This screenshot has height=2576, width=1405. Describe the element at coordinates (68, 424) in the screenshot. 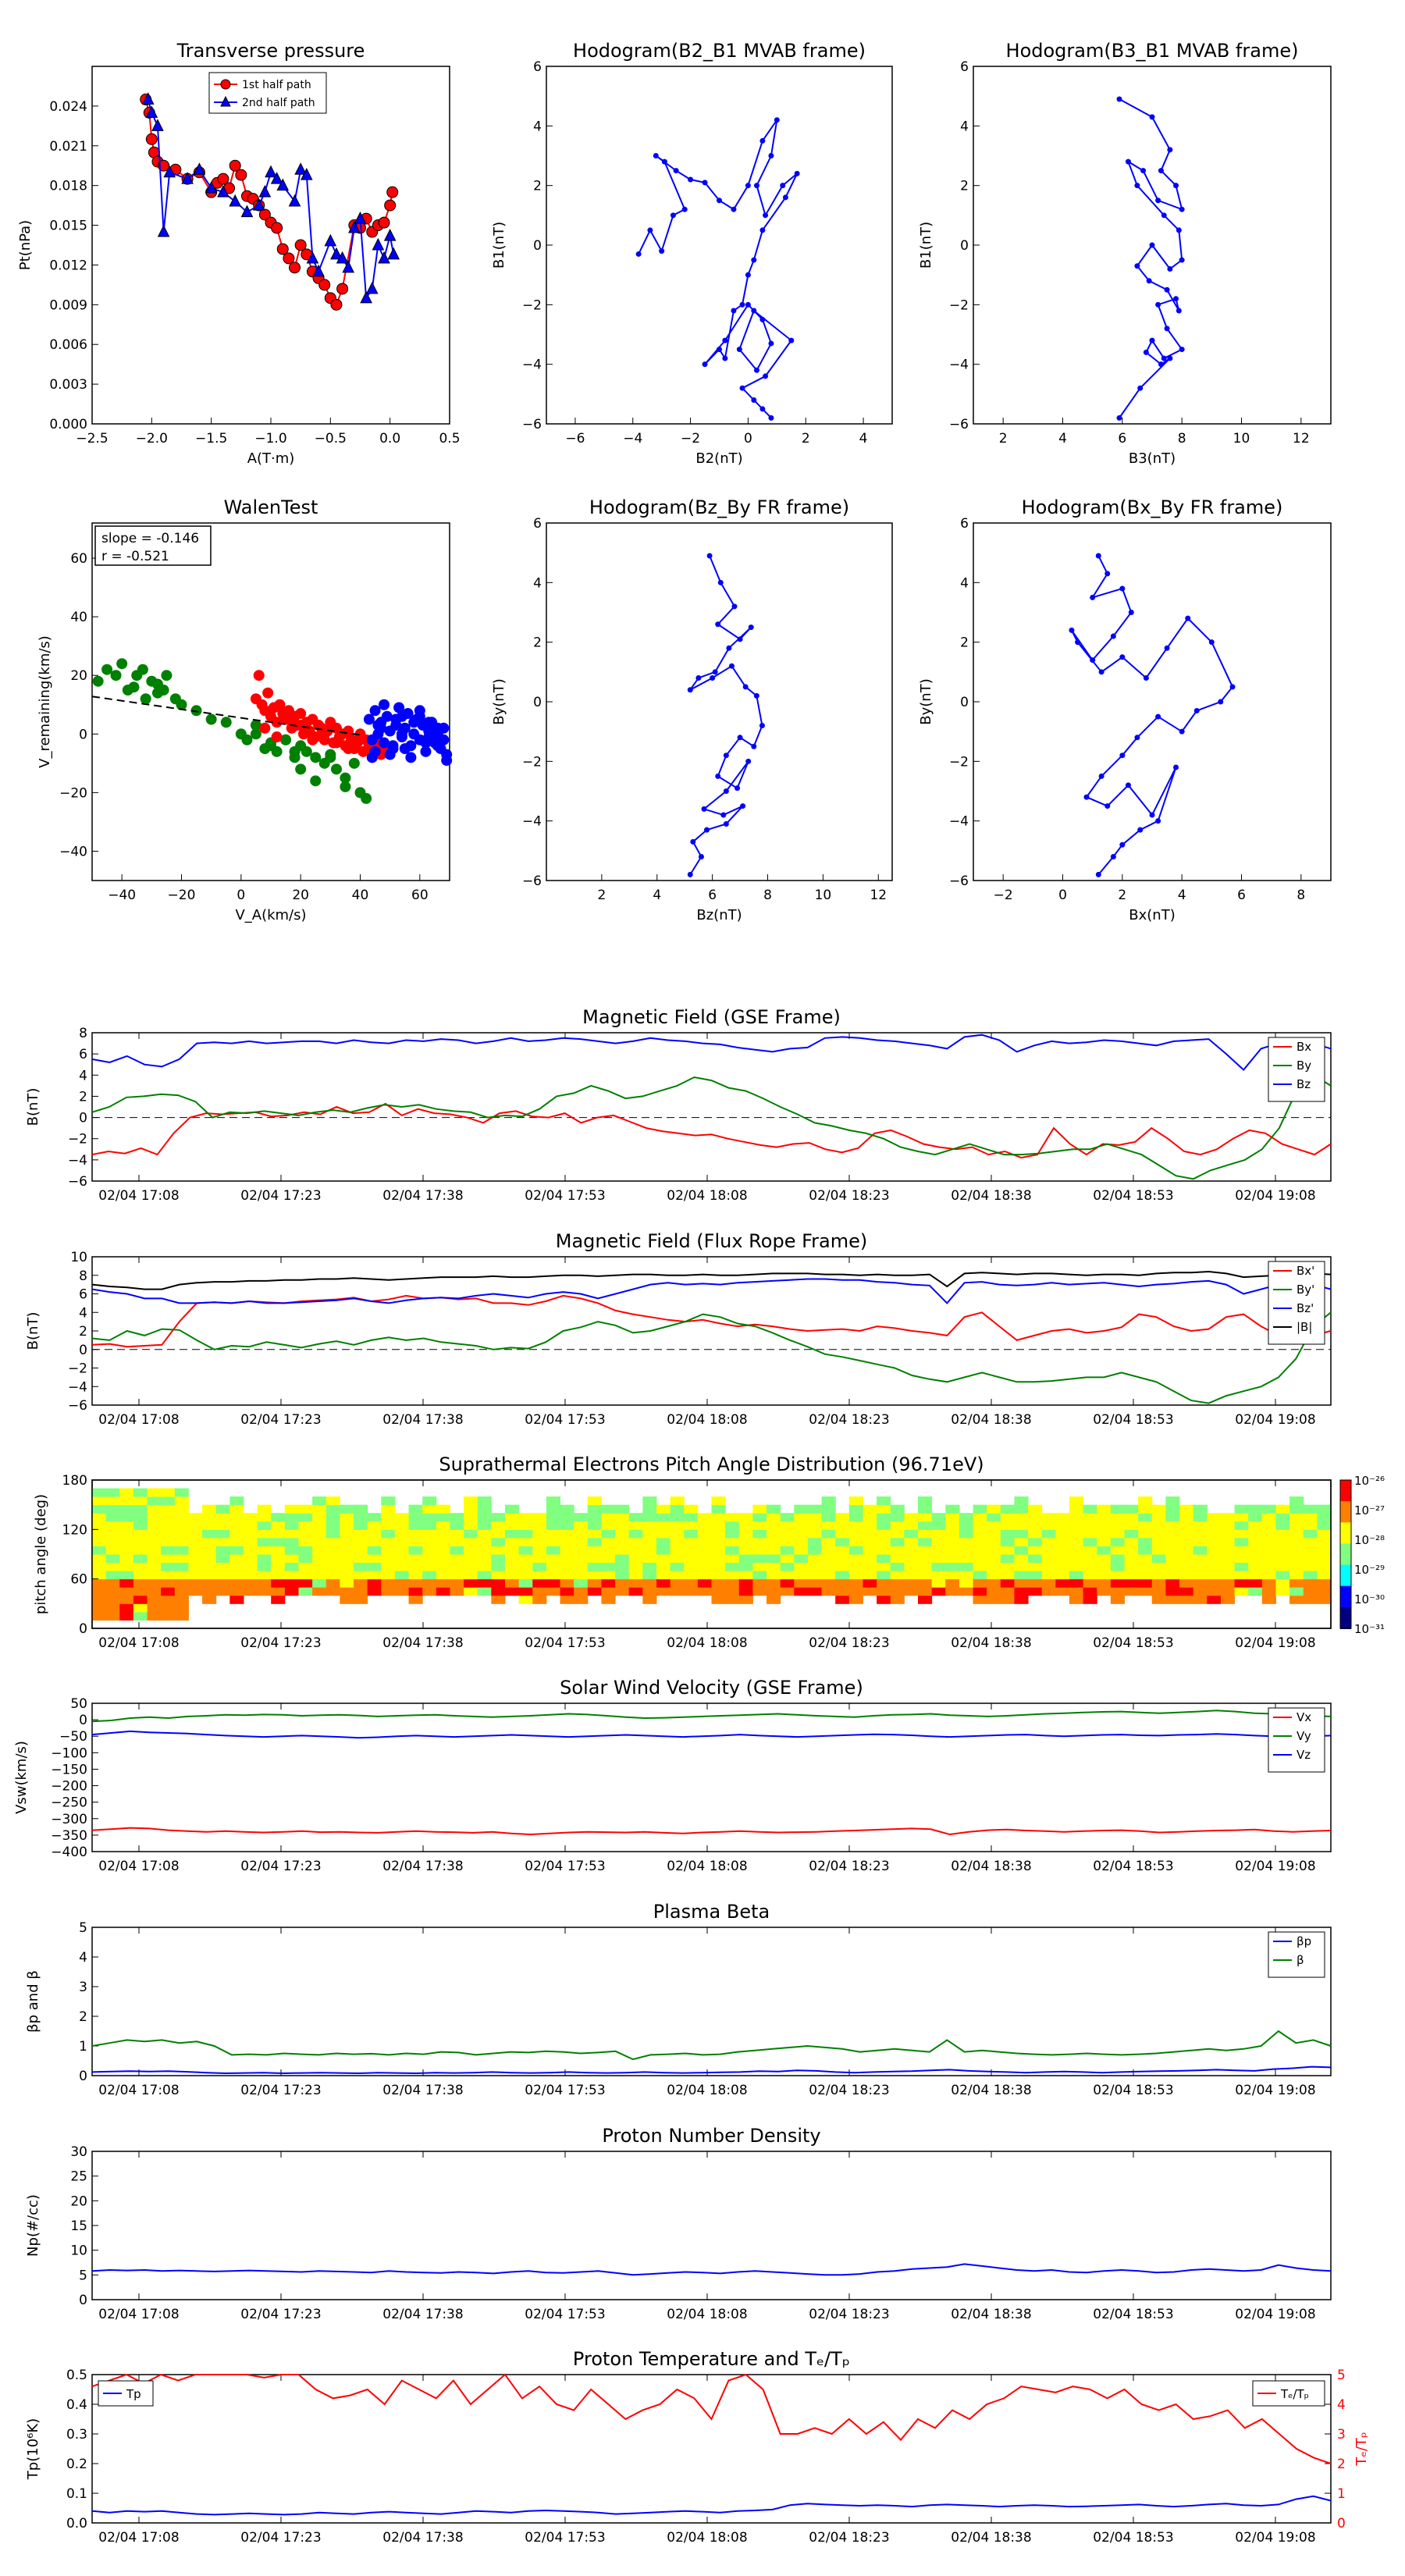

I see `pt-ytick-label: 0.000` at that location.